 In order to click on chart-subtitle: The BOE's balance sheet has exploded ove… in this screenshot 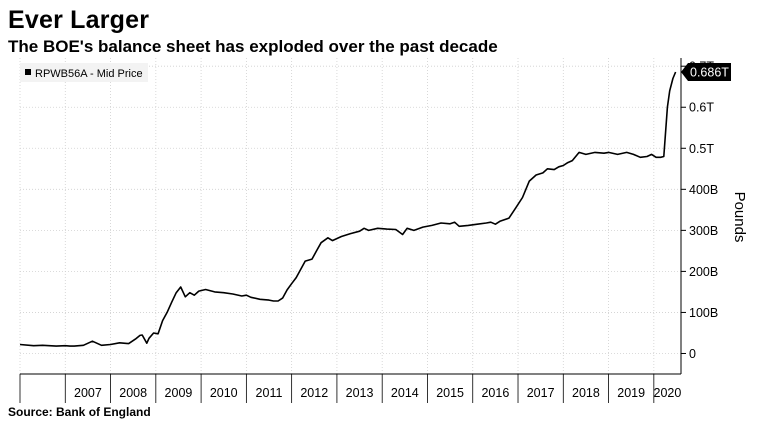, I will do `click(253, 46)`.